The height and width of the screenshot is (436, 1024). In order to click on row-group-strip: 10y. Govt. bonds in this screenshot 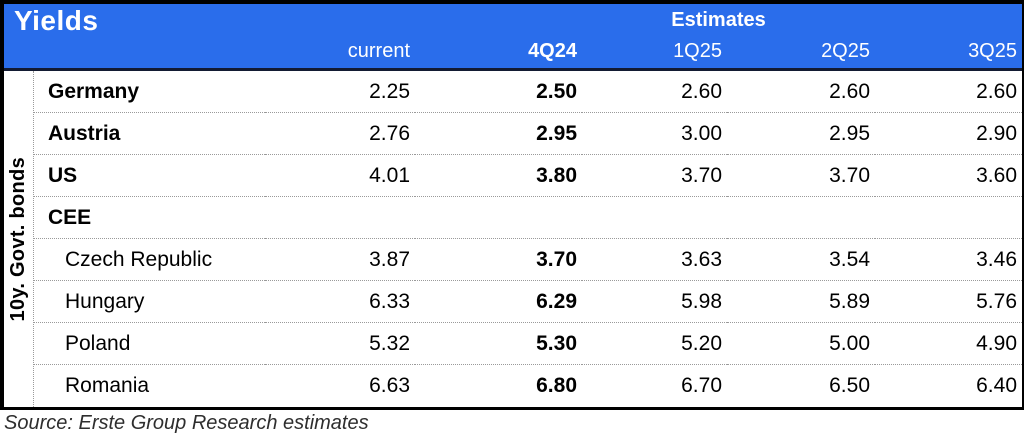, I will do `click(19, 239)`.